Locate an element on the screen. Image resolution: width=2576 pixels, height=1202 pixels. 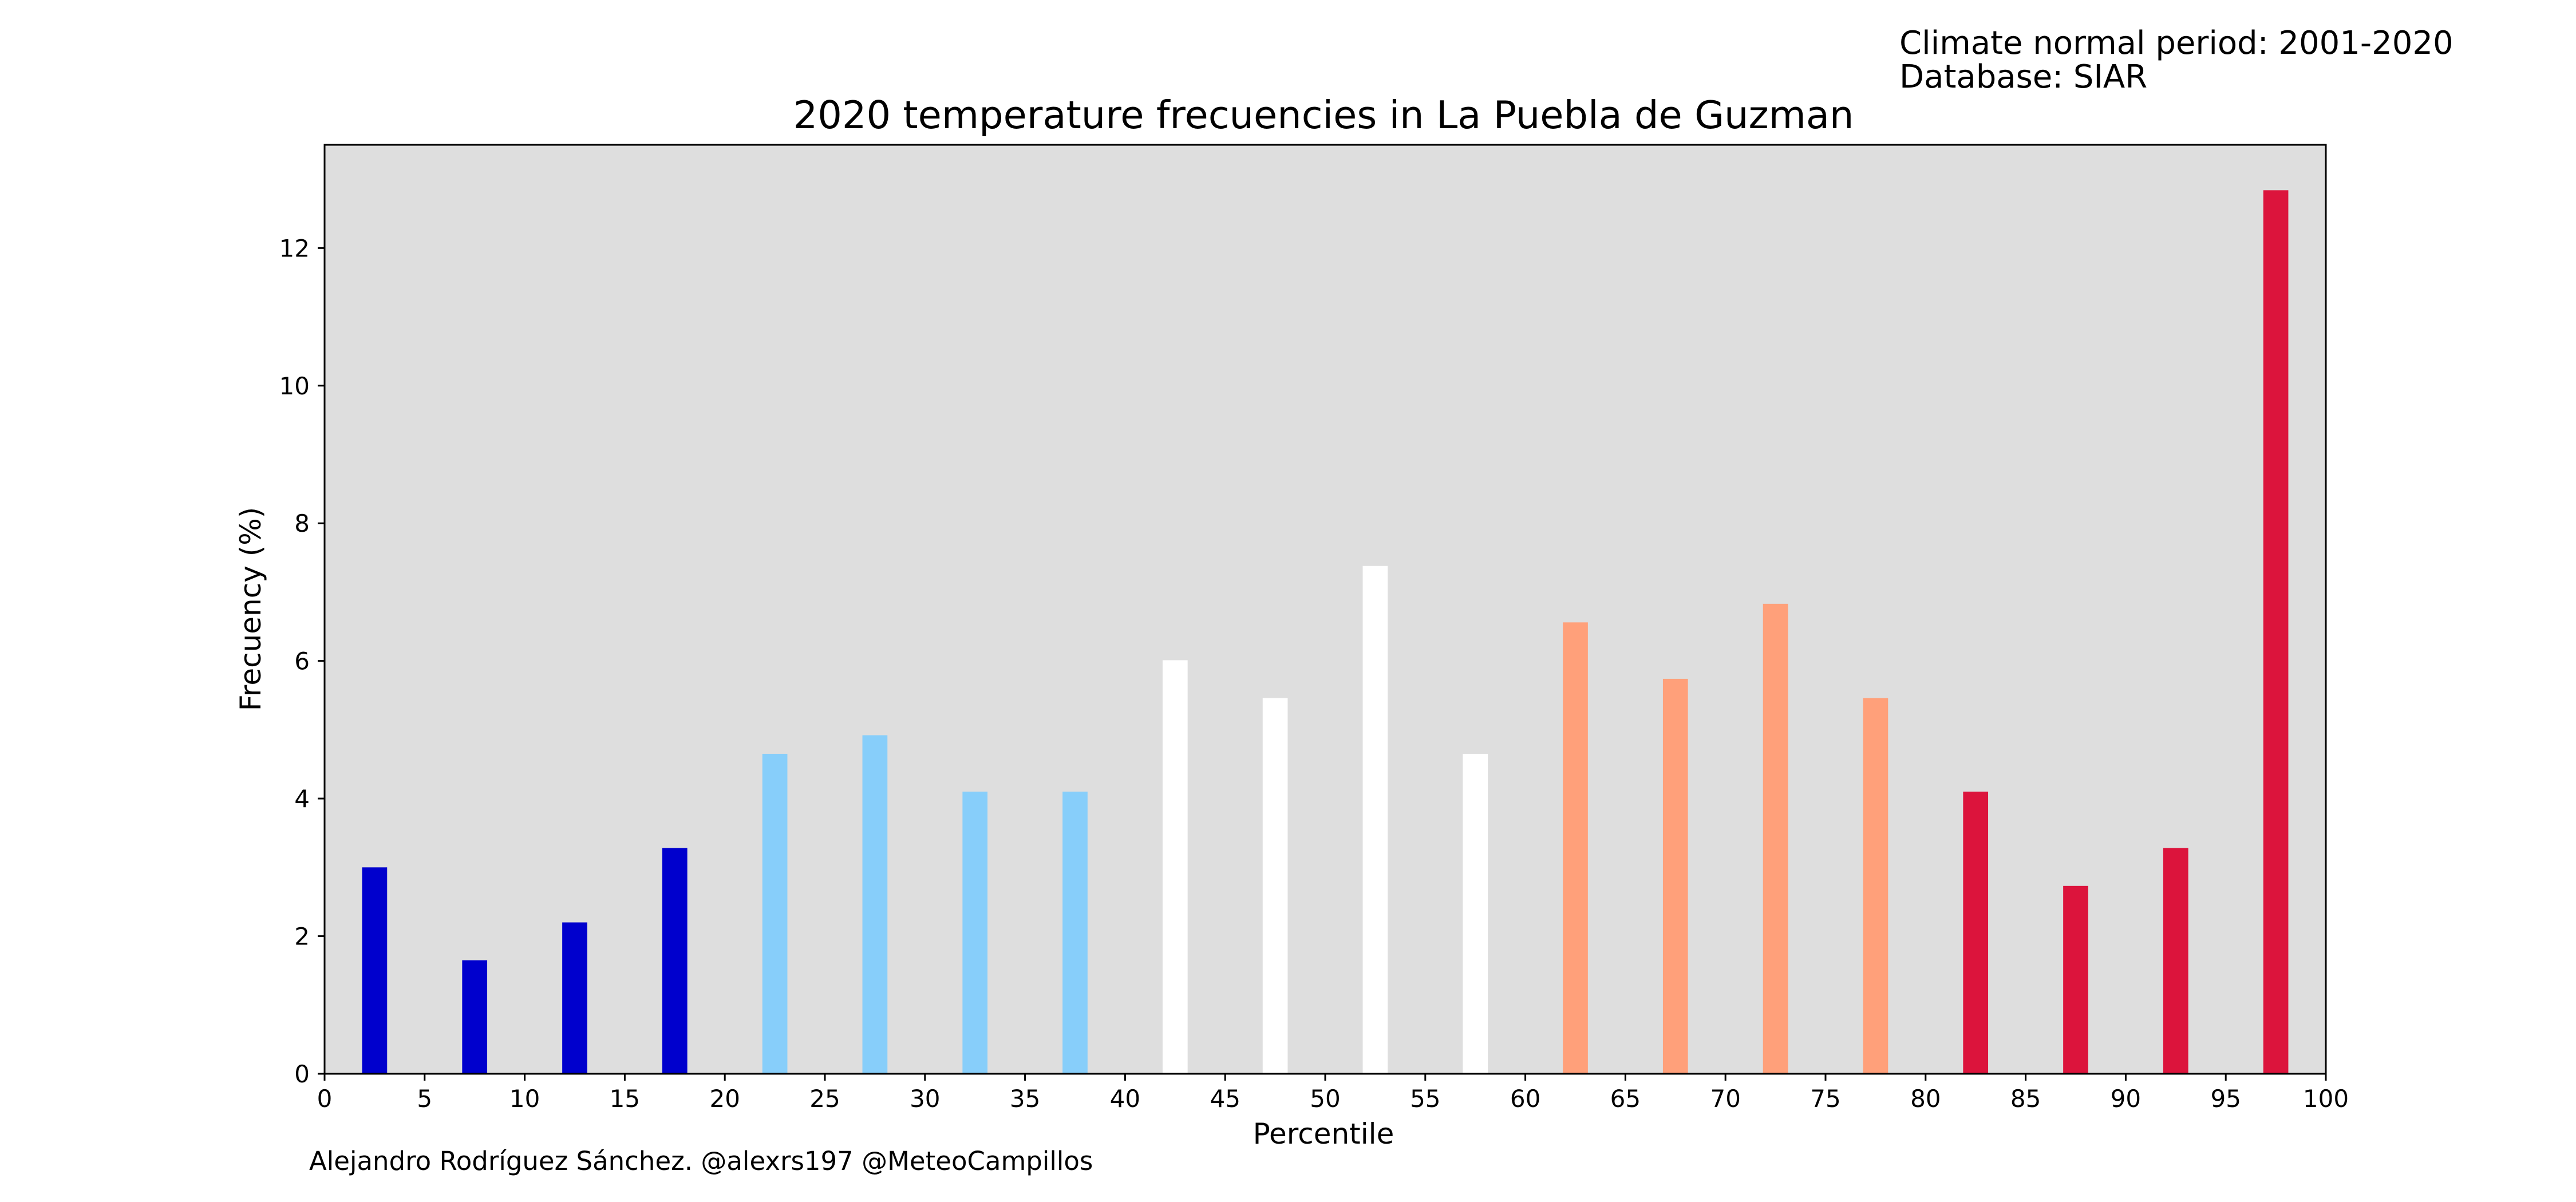
bar-percentile-77.5 is located at coordinates (1875, 886).